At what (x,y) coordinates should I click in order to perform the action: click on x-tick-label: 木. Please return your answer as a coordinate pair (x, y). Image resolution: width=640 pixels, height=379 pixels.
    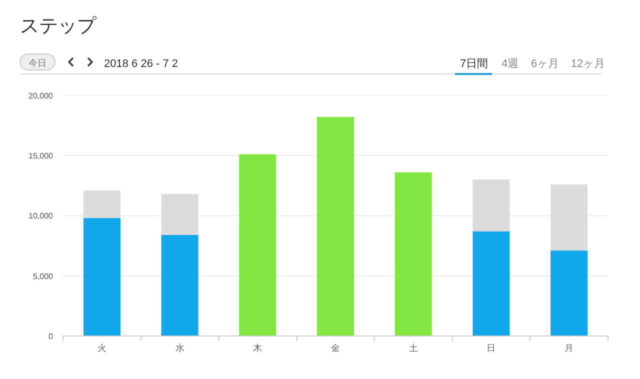
    Looking at the image, I should click on (257, 348).